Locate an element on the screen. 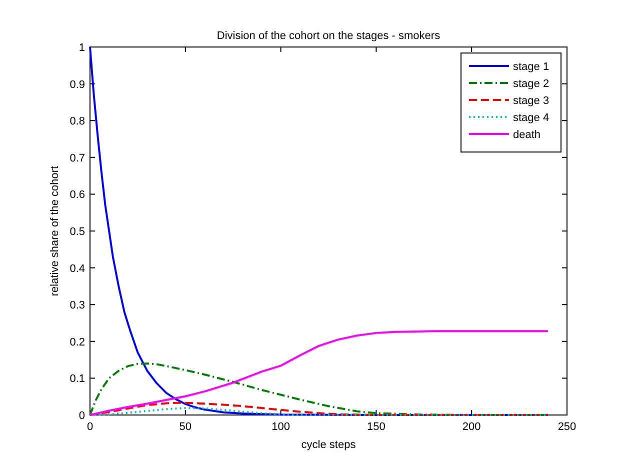 Image resolution: width=618 pixels, height=456 pixels. x-tick-label: 100 is located at coordinates (281, 427).